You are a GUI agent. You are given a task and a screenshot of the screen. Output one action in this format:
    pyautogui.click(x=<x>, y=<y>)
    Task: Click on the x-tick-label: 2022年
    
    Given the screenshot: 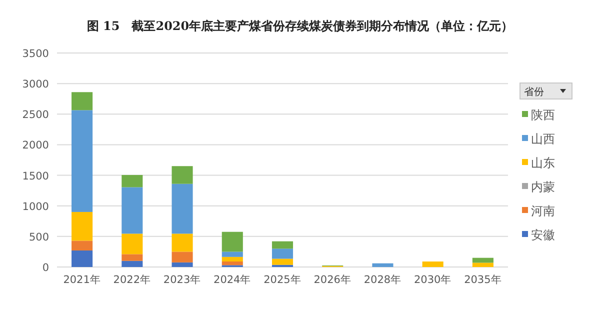 What is the action you would take?
    pyautogui.click(x=132, y=280)
    